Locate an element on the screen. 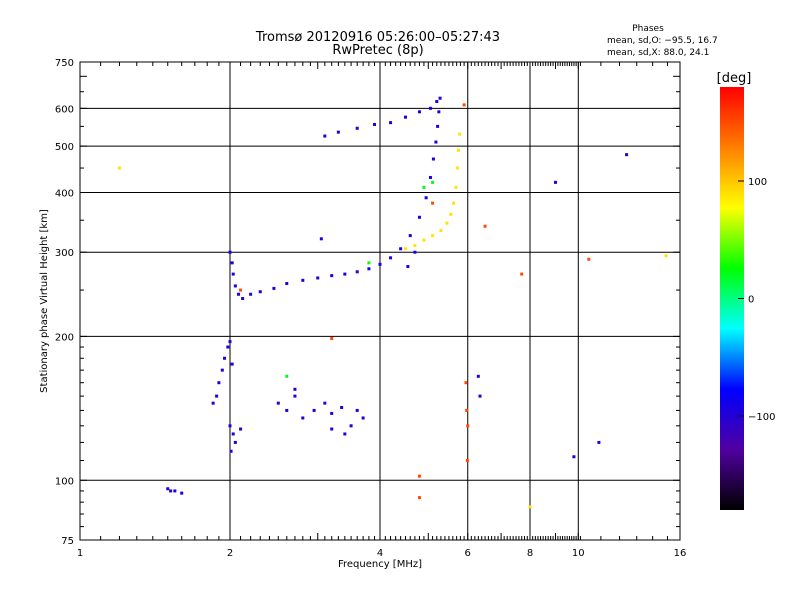 The image size is (800, 600). y-tick-label: 300 is located at coordinates (64, 253).